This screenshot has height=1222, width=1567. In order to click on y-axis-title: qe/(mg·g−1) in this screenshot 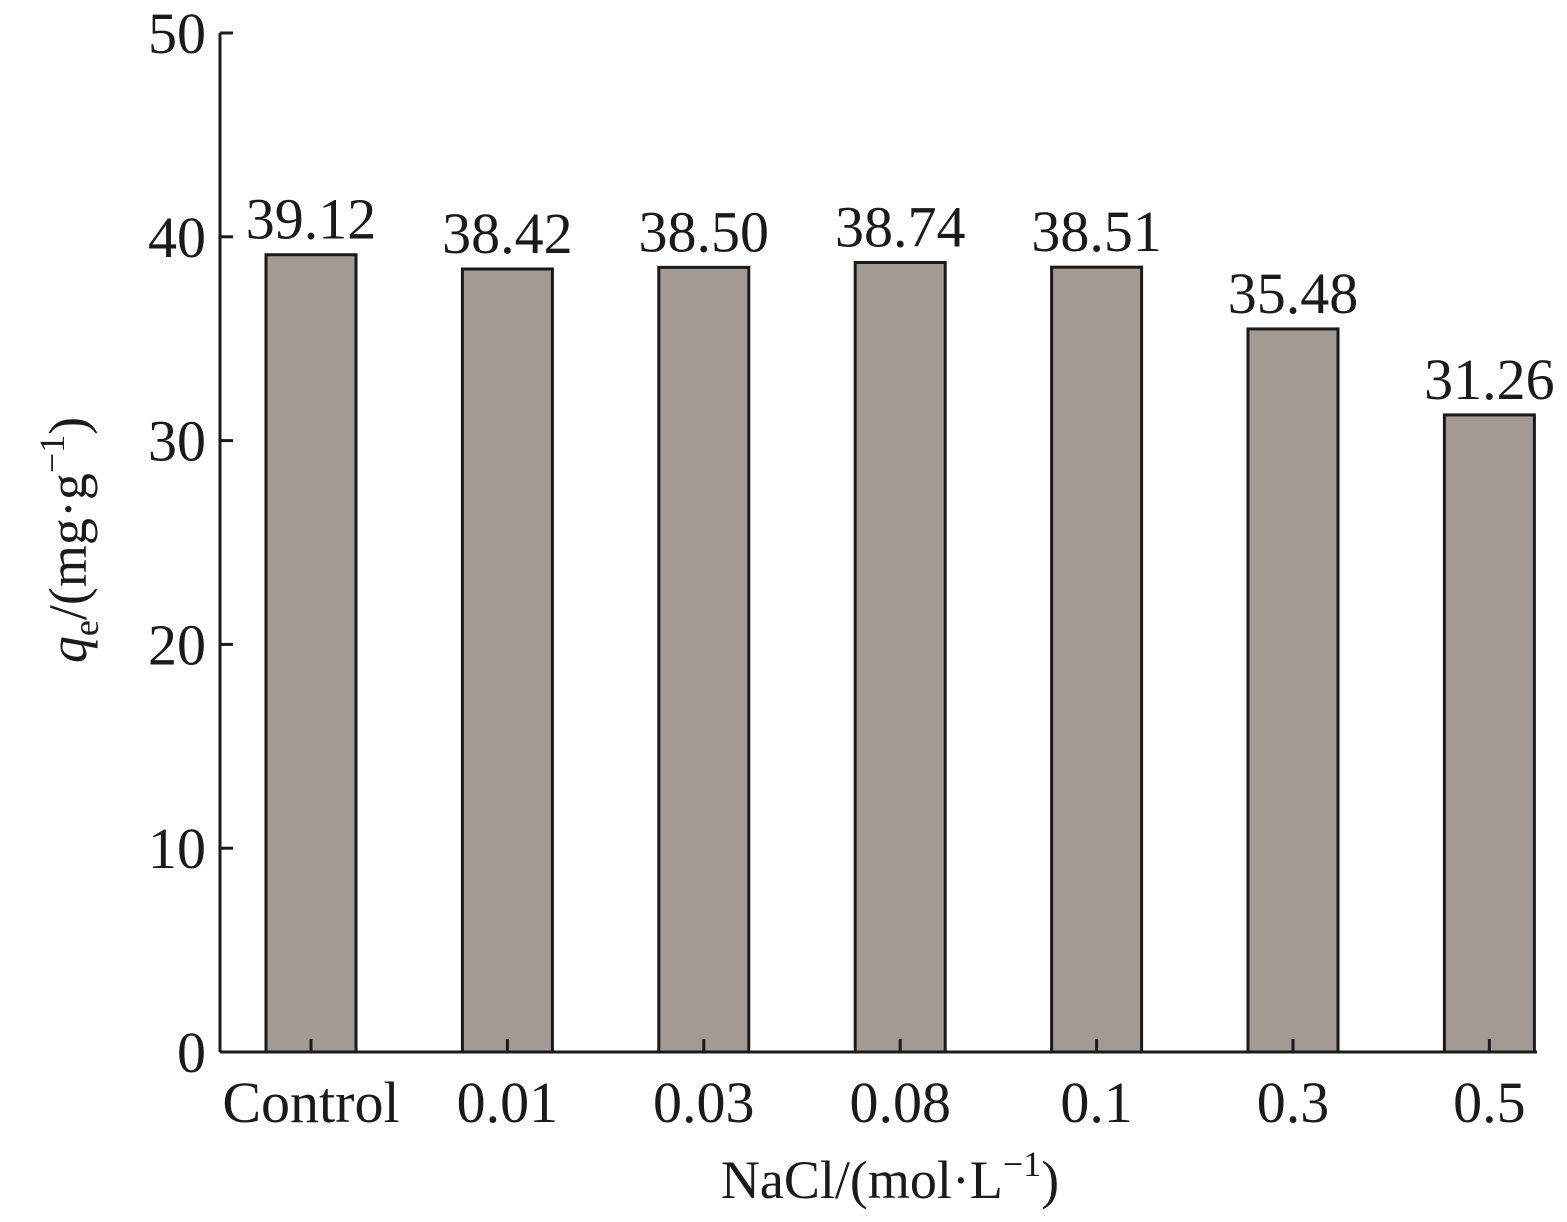, I will do `click(69, 540)`.